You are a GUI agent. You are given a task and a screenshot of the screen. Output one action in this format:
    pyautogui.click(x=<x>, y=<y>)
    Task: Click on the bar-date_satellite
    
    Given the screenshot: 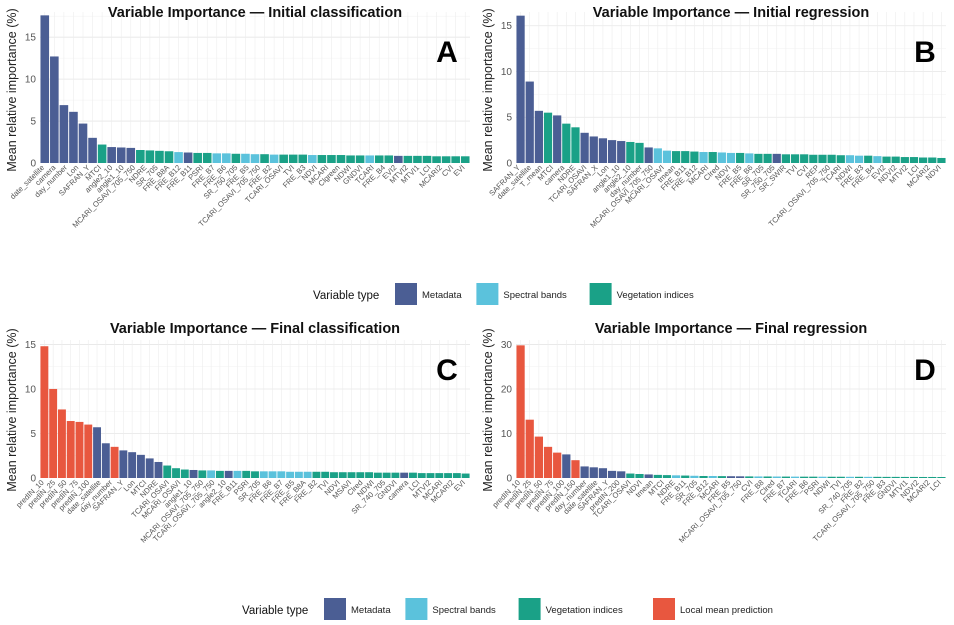 What is the action you would take?
    pyautogui.click(x=584, y=472)
    